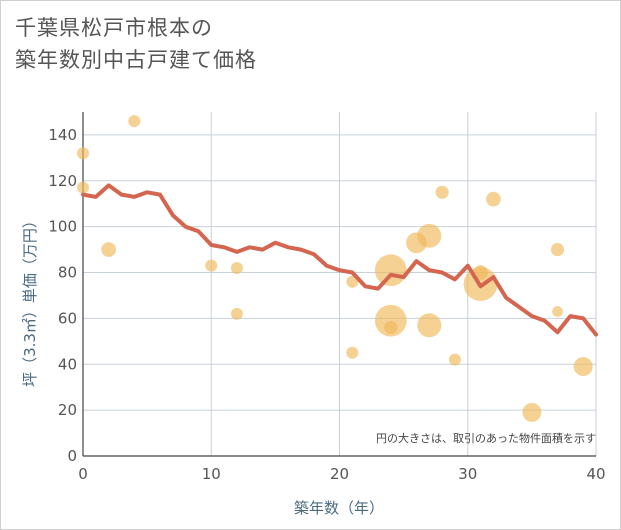 The height and width of the screenshot is (530, 621). I want to click on chart-title-line1: 千葉県松戸市根本の, so click(114, 28).